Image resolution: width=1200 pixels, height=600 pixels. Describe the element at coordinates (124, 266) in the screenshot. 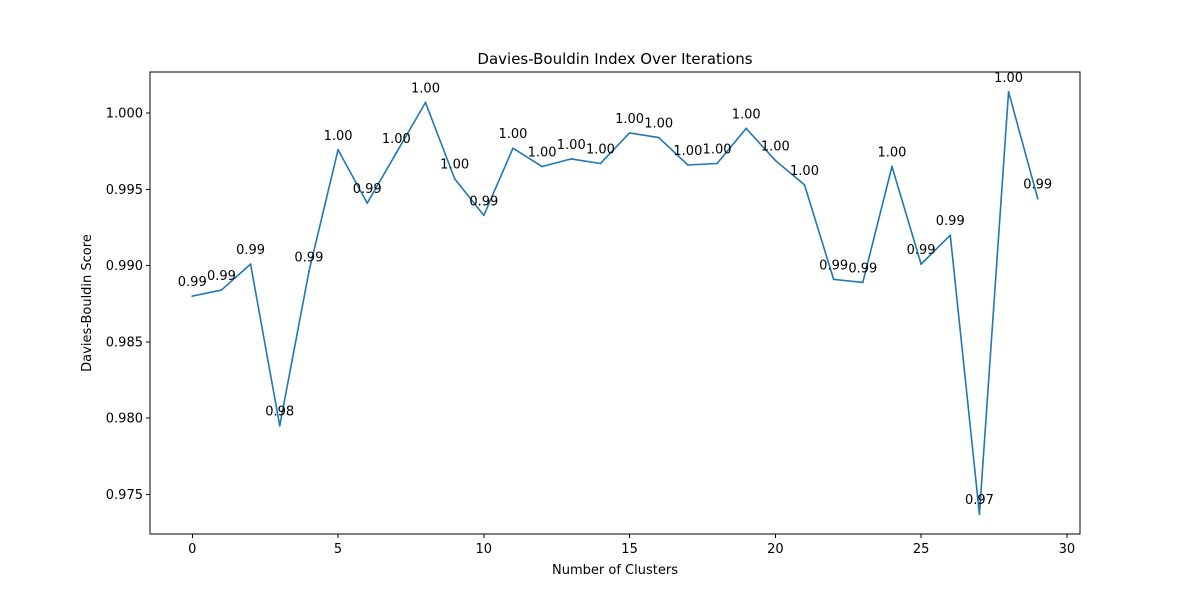

I see `y-tick-label: 0.990` at that location.